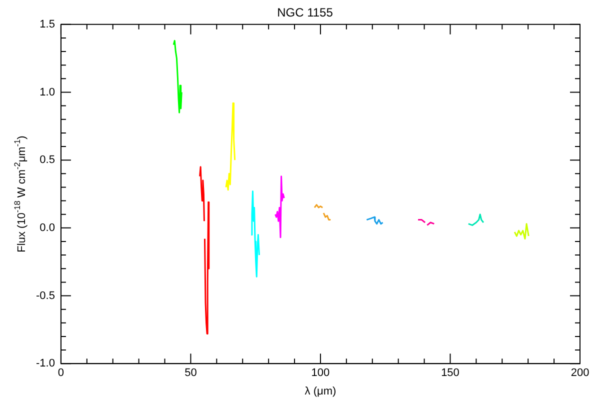 The image size is (600, 400). What do you see at coordinates (20, 194) in the screenshot?
I see `y-axis-title: Flux (10-18 W cm-2μm-1)` at bounding box center [20, 194].